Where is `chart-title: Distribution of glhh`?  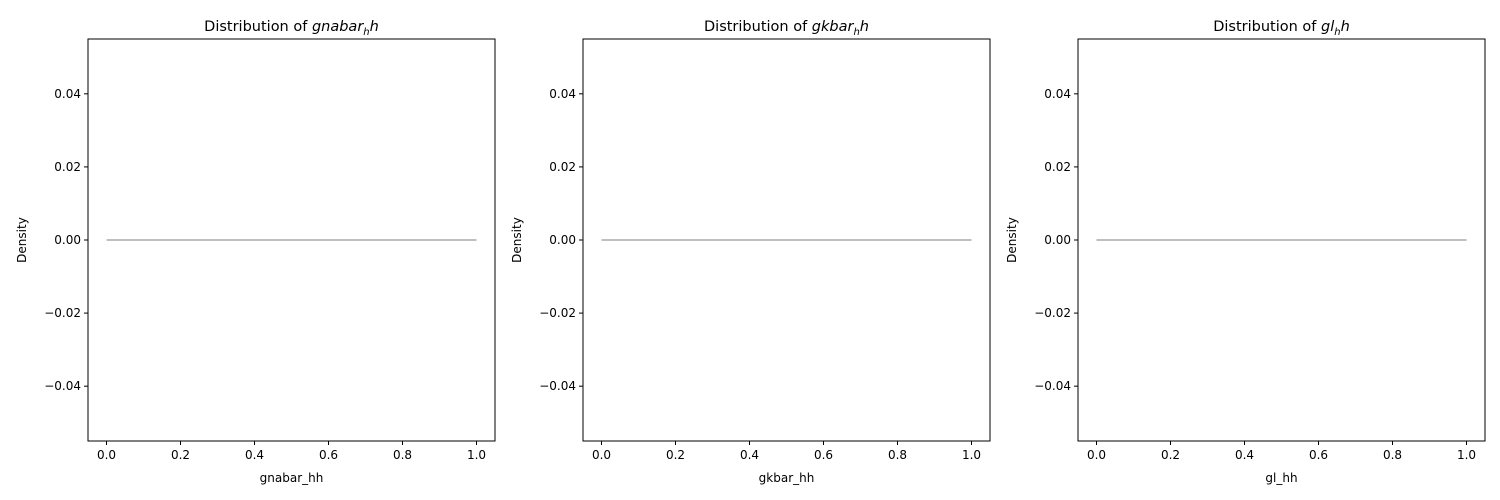
chart-title: Distribution of glhh is located at coordinates (1281, 28).